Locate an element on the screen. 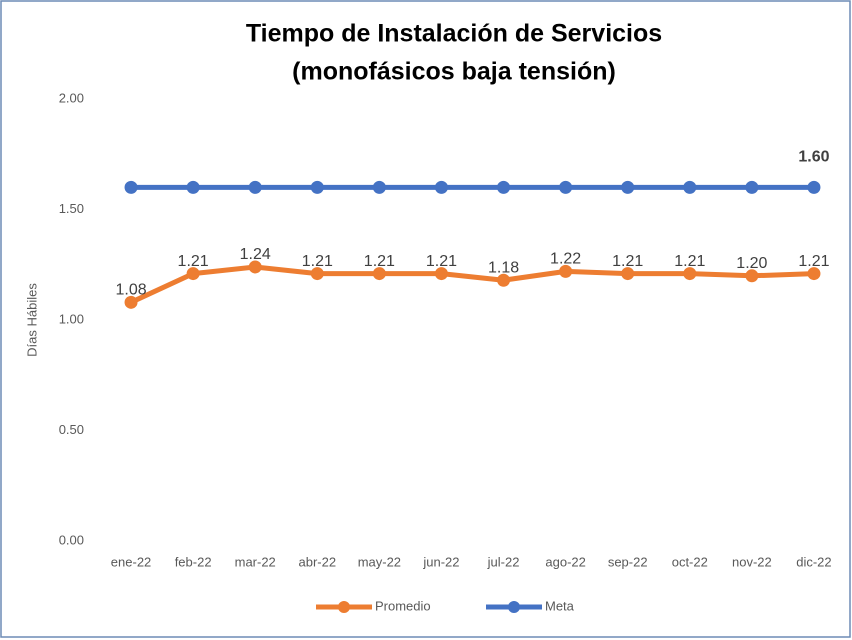 Image resolution: width=852 pixels, height=640 pixels. x-tick-label: abr-22 is located at coordinates (318, 561).